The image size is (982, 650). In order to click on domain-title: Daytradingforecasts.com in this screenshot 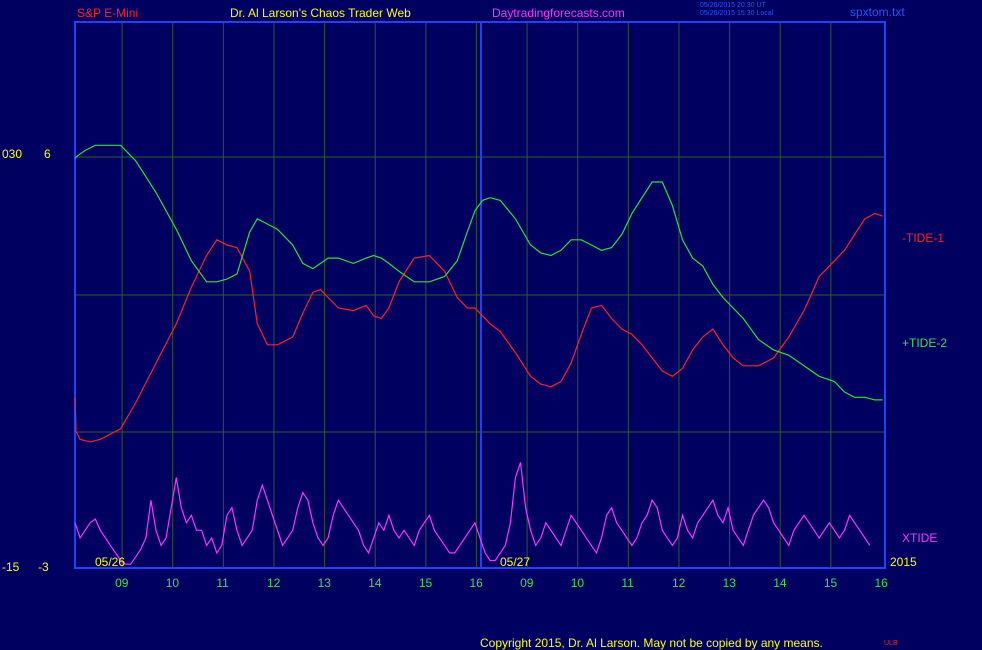, I will do `click(558, 13)`.